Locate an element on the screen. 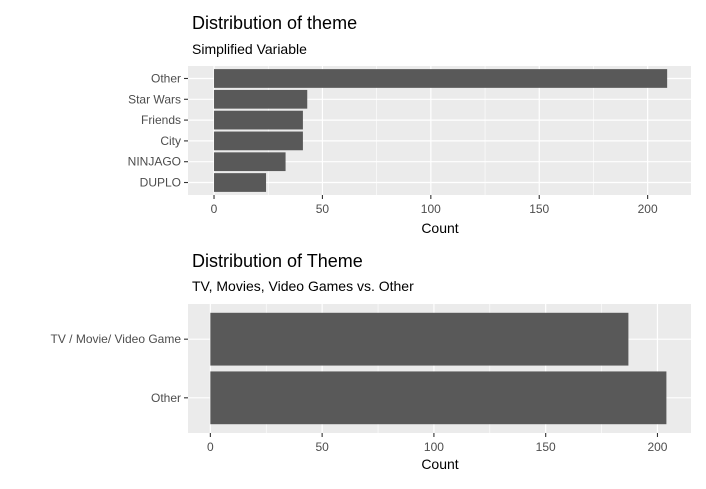 Image resolution: width=706 pixels, height=489 pixels. y-axis: TV / Movie/ Video Game Other is located at coordinates (119, 368).